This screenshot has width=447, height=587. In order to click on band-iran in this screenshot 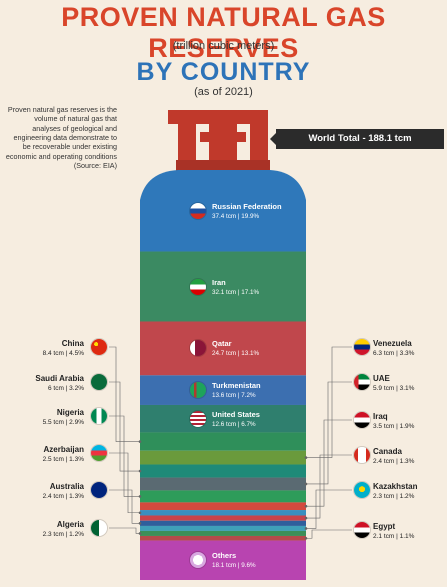, I will do `click(223, 286)`.